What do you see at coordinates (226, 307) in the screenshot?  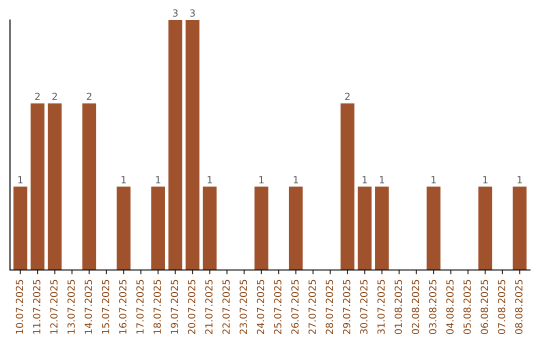 I see `x-tick-label: 22.07.2025` at bounding box center [226, 307].